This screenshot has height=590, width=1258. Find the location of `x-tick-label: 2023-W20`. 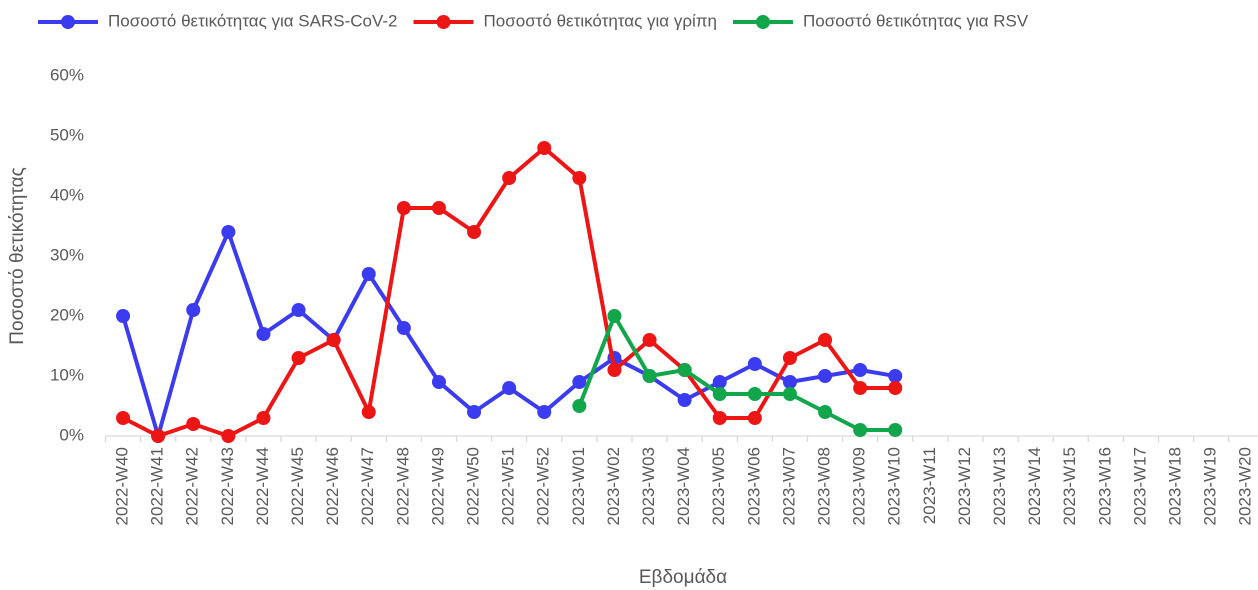

x-tick-label: 2023-W20 is located at coordinates (1245, 486).